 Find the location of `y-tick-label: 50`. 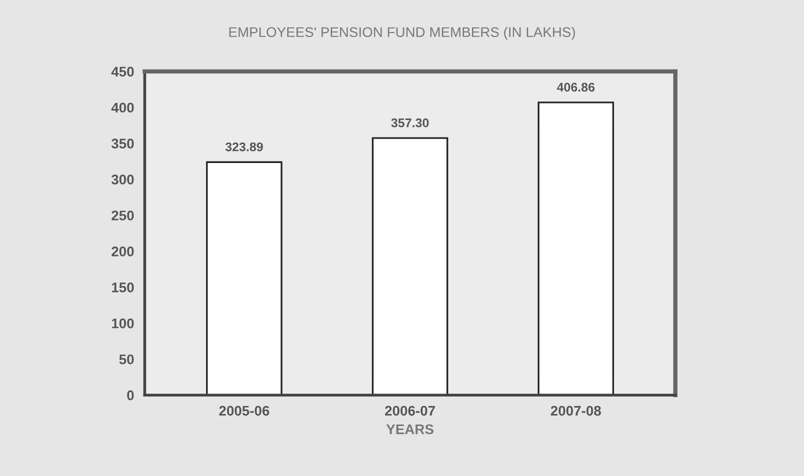

y-tick-label: 50 is located at coordinates (126, 359).